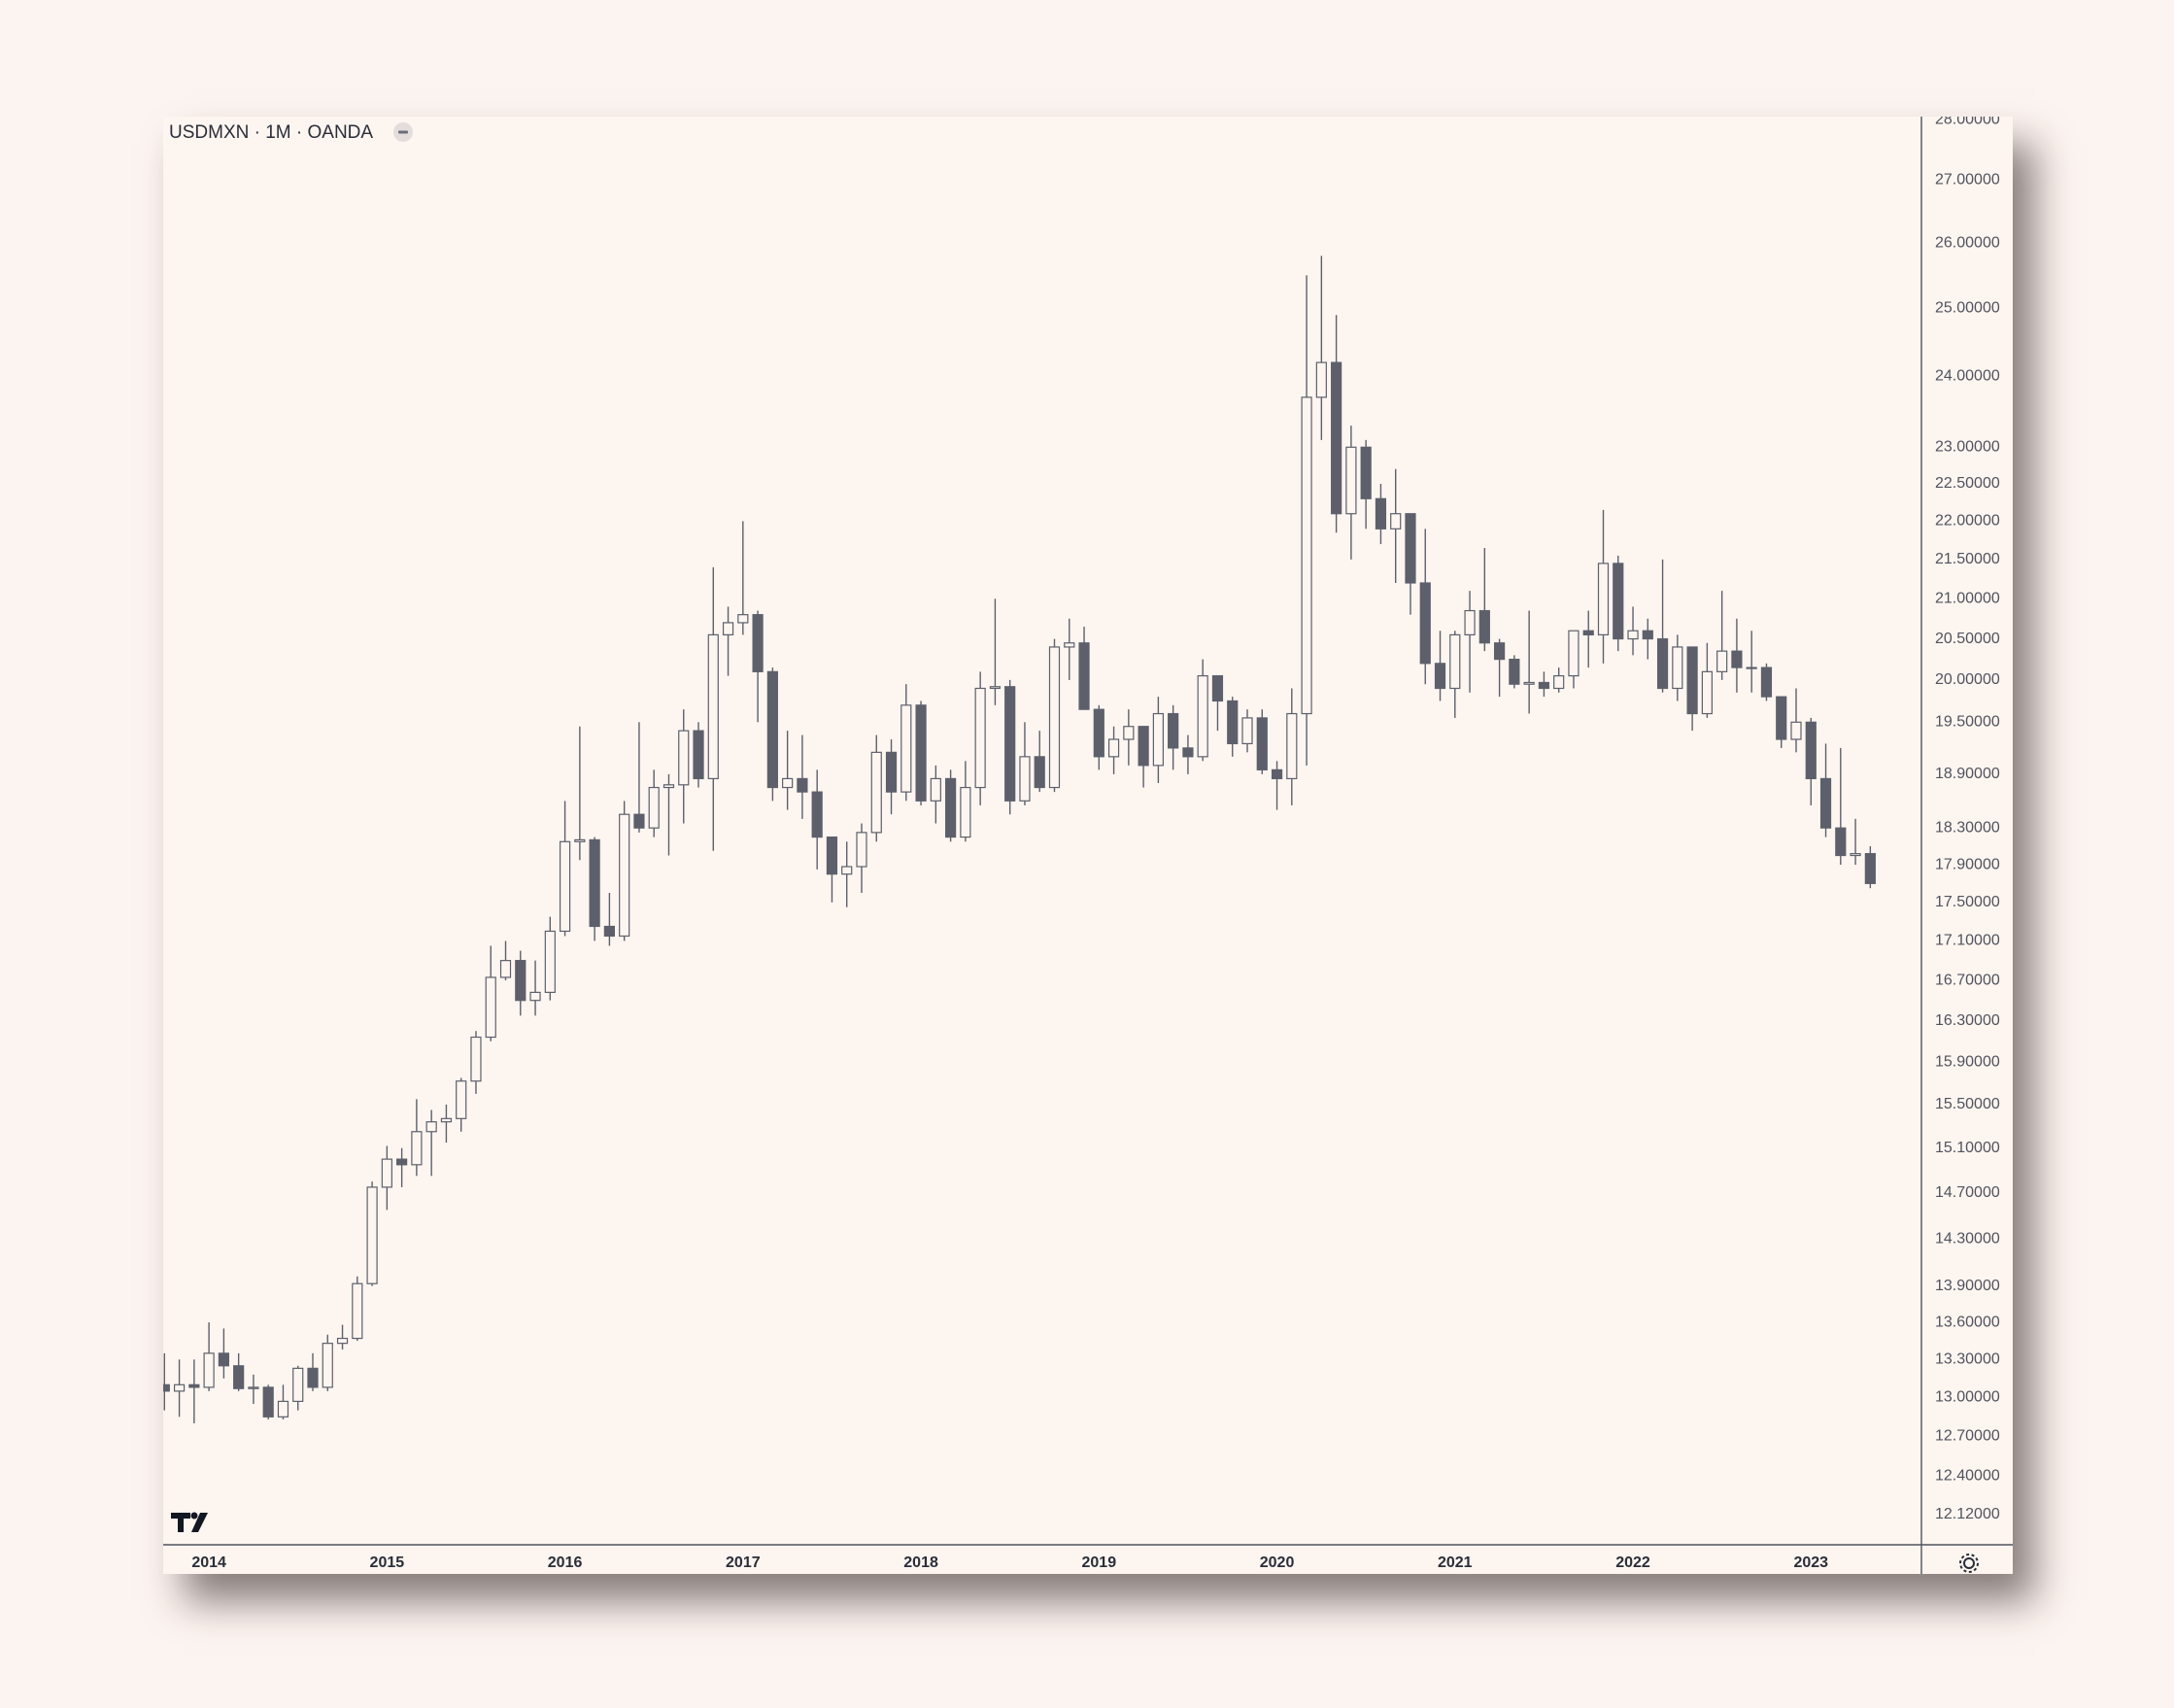  I want to click on y-tick-label: 15.90000, so click(1967, 1061).